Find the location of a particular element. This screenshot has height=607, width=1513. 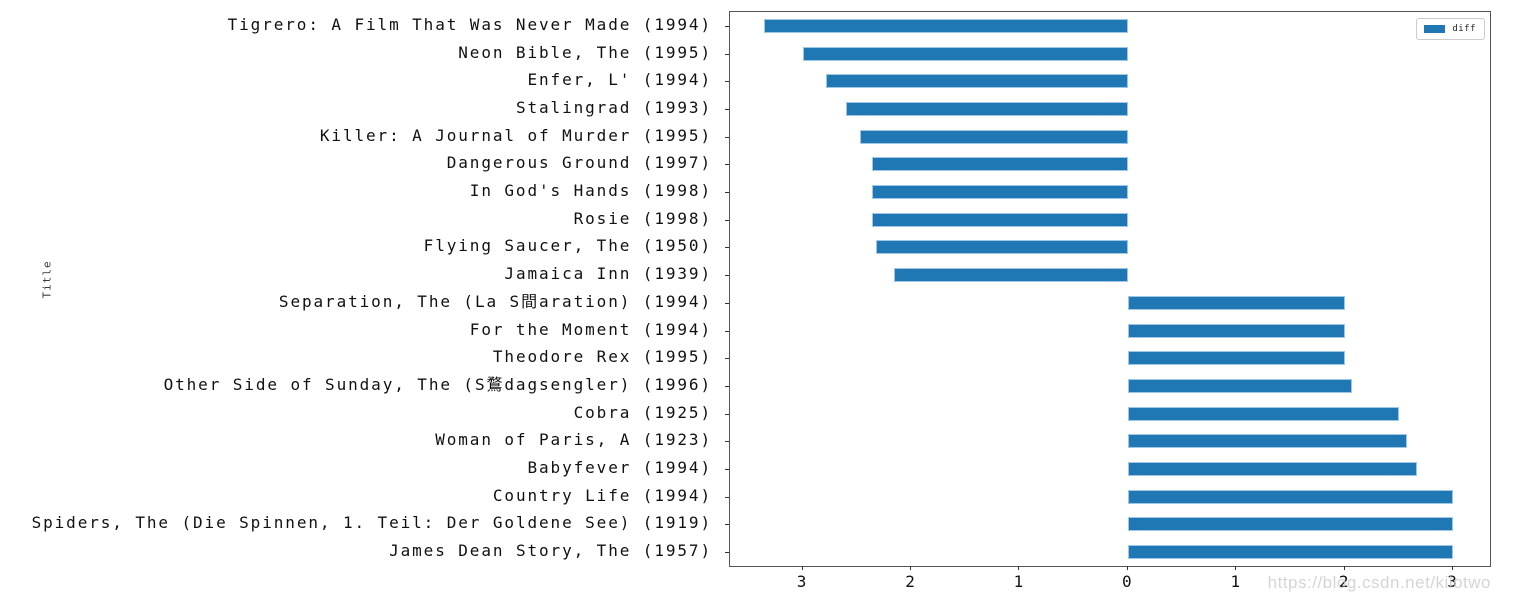

category-label: In God's Hands (1998) is located at coordinates (590, 191).